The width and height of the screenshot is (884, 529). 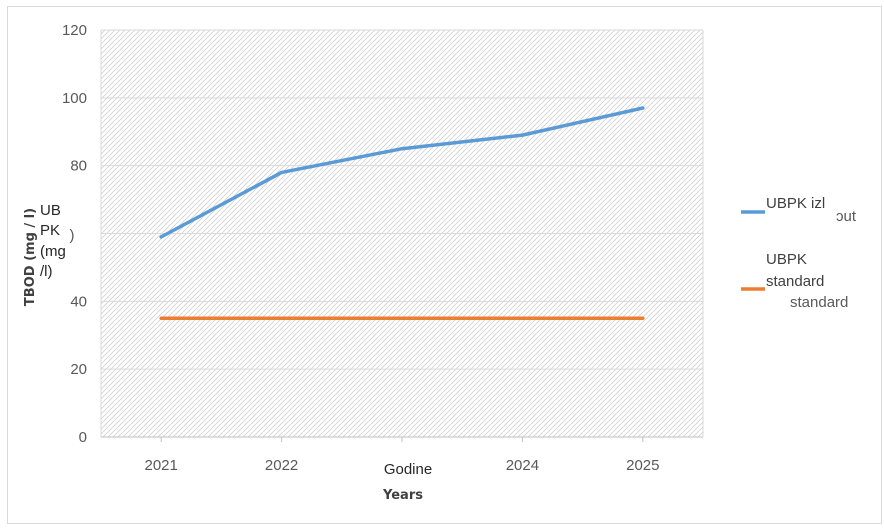 What do you see at coordinates (74, 30) in the screenshot?
I see `y-tick-label: 120` at bounding box center [74, 30].